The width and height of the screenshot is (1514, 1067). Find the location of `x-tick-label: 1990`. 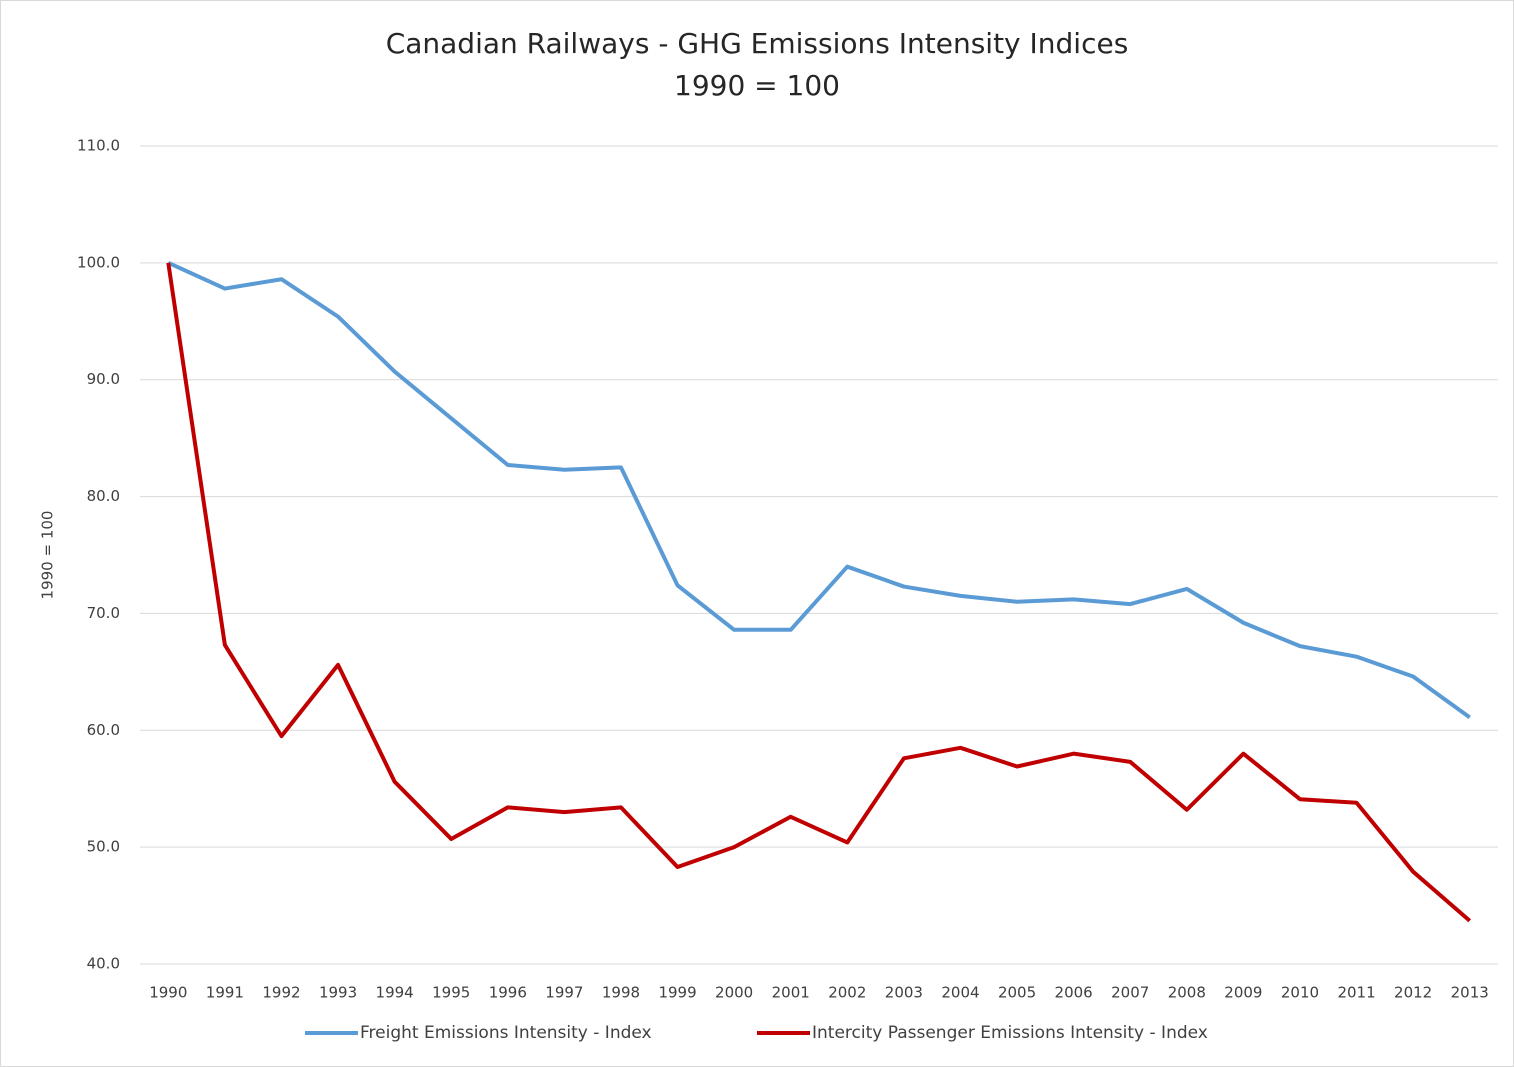

x-tick-label: 1990 is located at coordinates (168, 993).